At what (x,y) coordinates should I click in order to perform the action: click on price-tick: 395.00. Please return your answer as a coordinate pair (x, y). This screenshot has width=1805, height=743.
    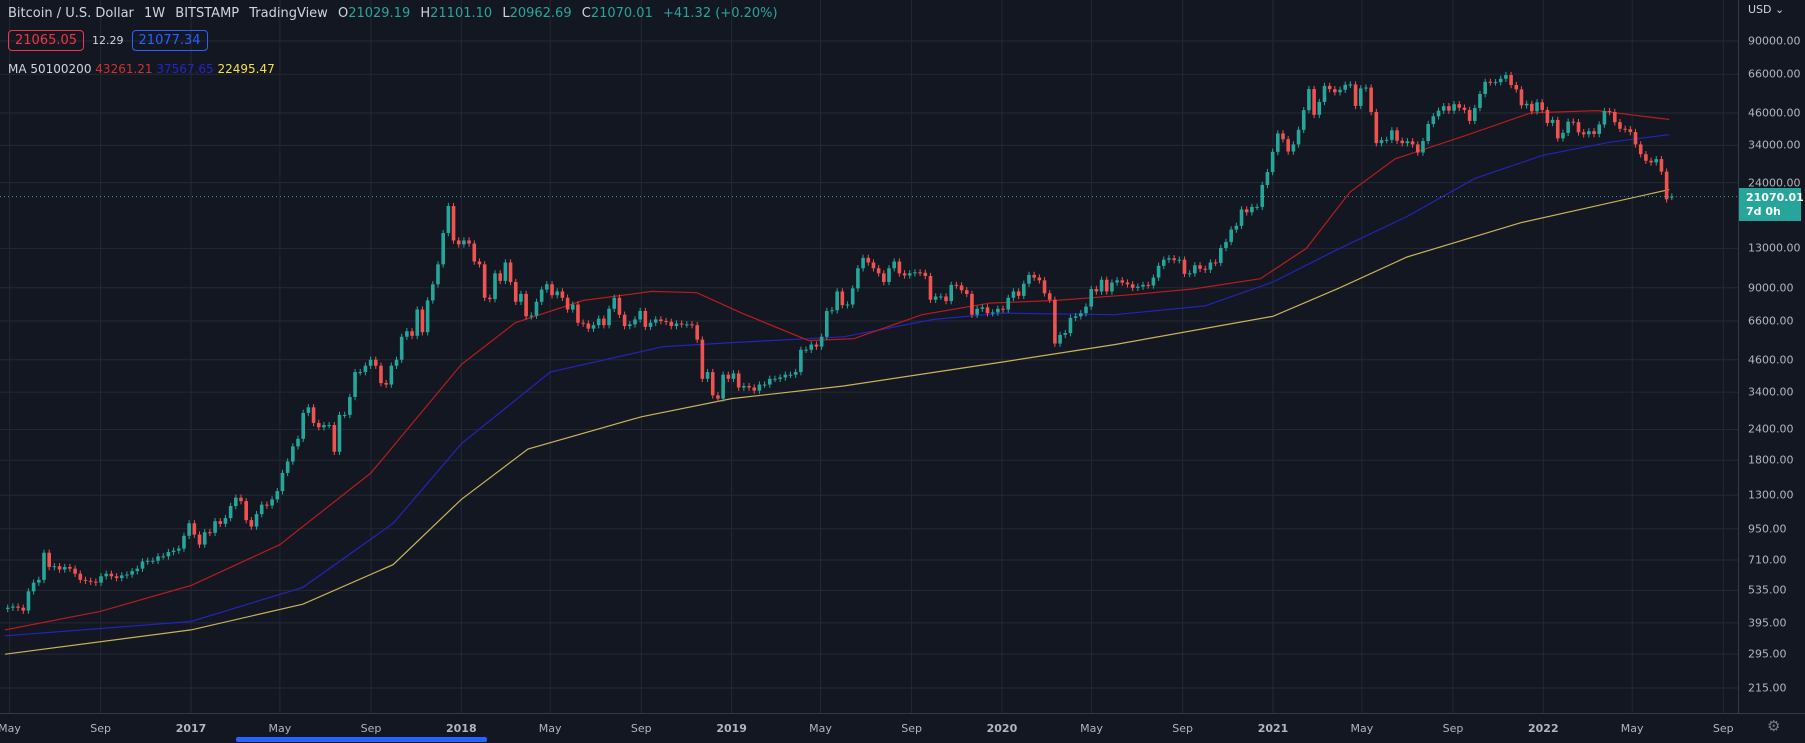
    Looking at the image, I should click on (1767, 623).